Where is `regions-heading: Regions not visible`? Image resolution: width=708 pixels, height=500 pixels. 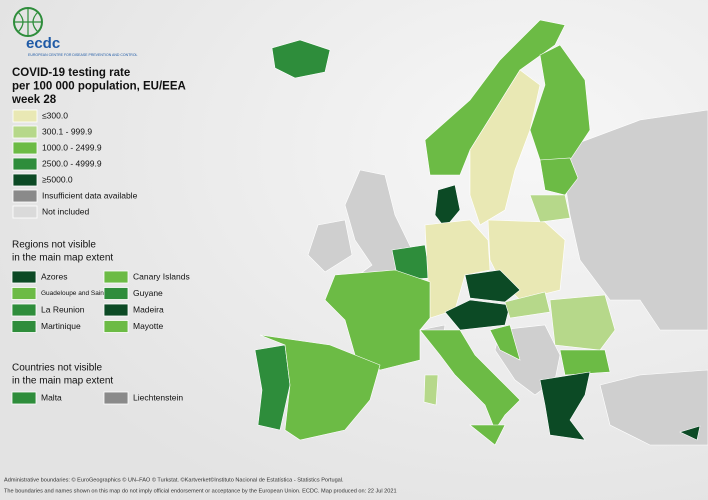 regions-heading: Regions not visible is located at coordinates (54, 245).